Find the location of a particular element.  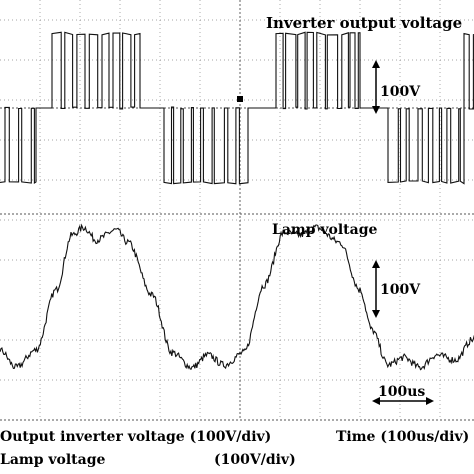

upper-title-label: Inverter output voltage is located at coordinates (364, 23).